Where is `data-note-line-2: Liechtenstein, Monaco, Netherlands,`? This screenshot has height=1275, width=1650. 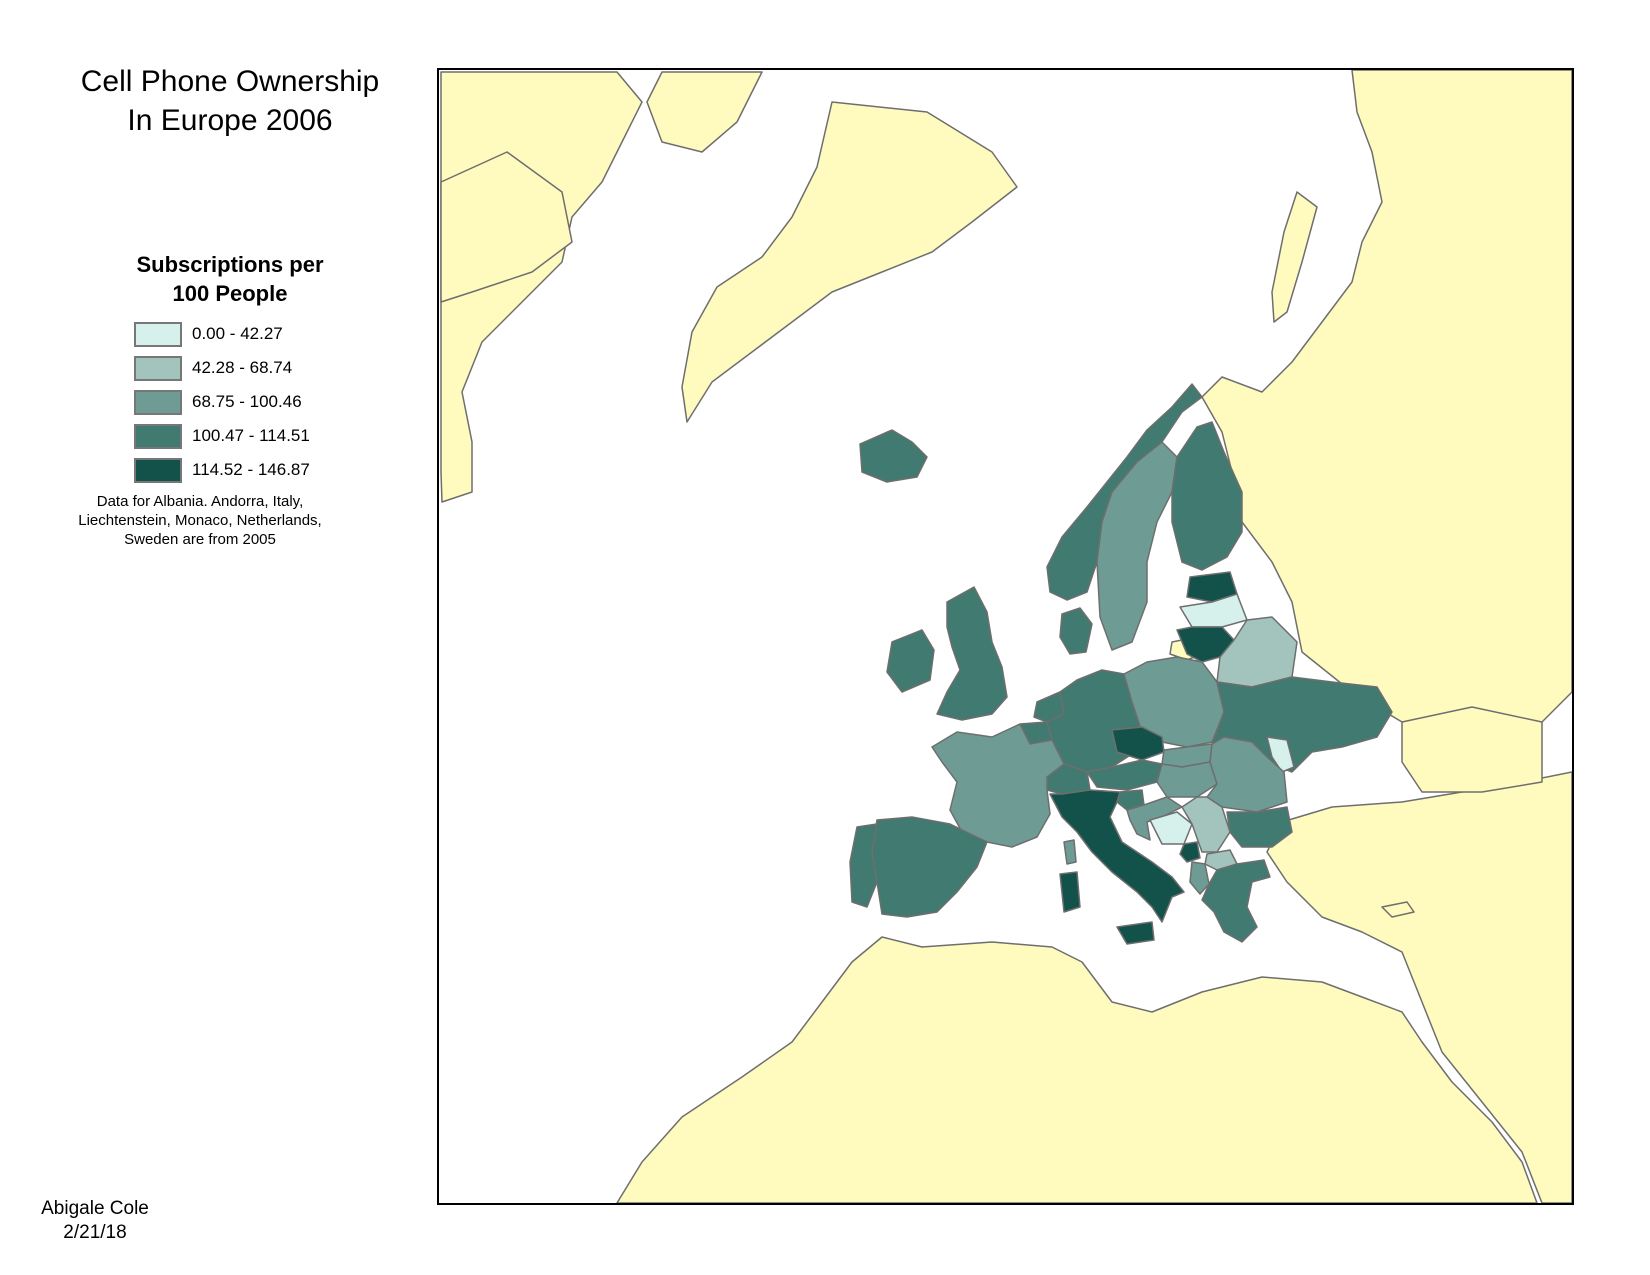 data-note-line-2: Liechtenstein, Monaco, Netherlands, is located at coordinates (200, 520).